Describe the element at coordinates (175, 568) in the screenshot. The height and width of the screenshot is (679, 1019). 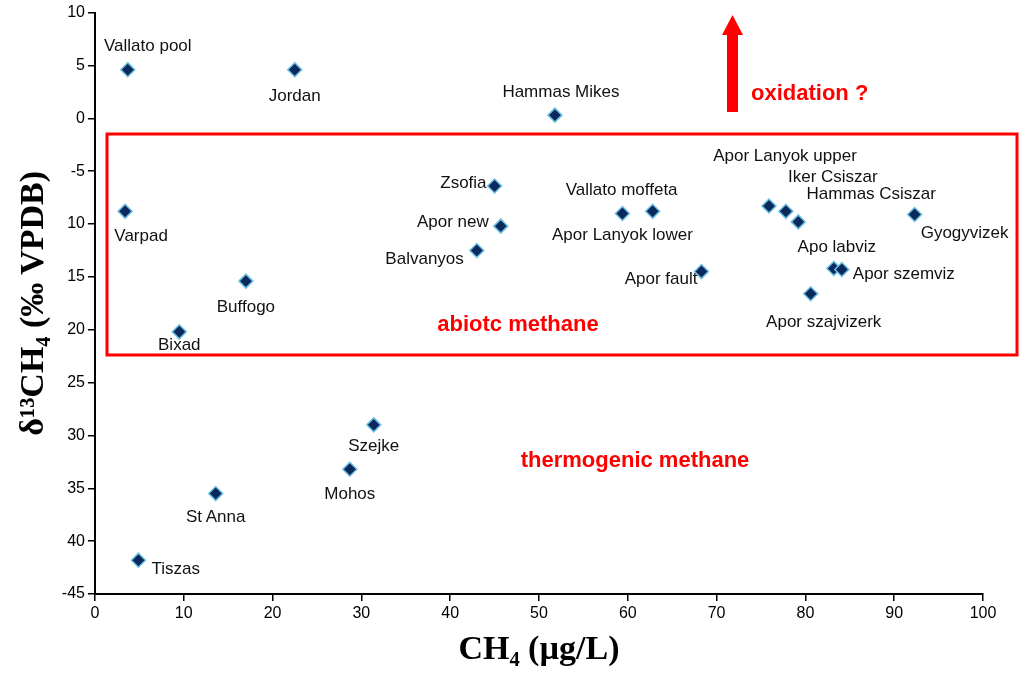
I see `annotation: Tiszas` at that location.